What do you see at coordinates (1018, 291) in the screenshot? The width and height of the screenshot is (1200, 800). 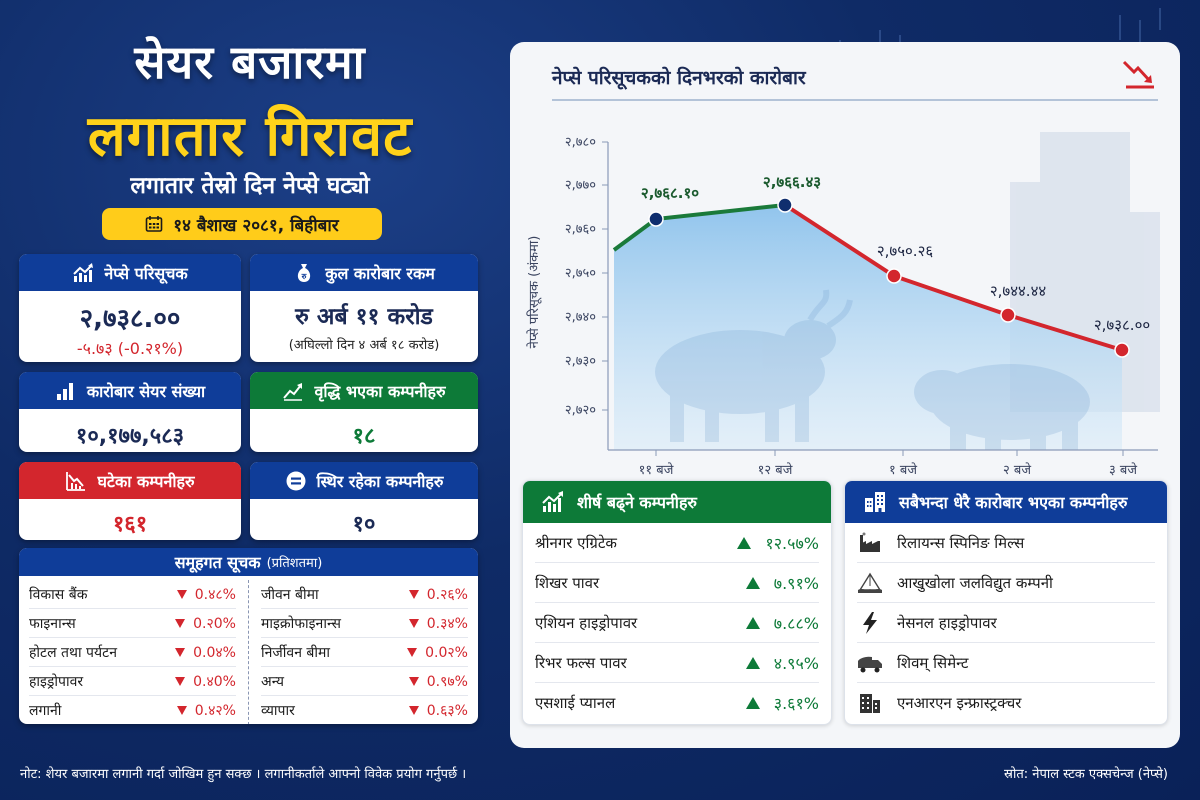 I see `data-point-label: २,७४४.४४` at bounding box center [1018, 291].